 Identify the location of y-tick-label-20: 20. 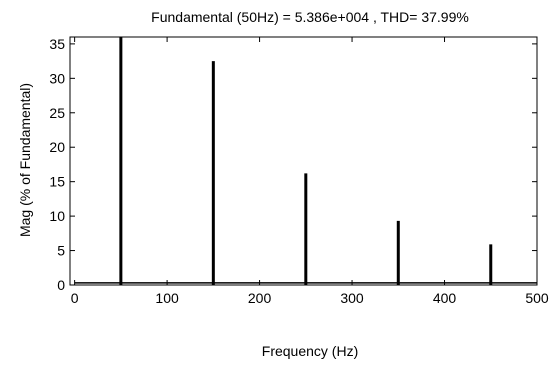
(57, 147).